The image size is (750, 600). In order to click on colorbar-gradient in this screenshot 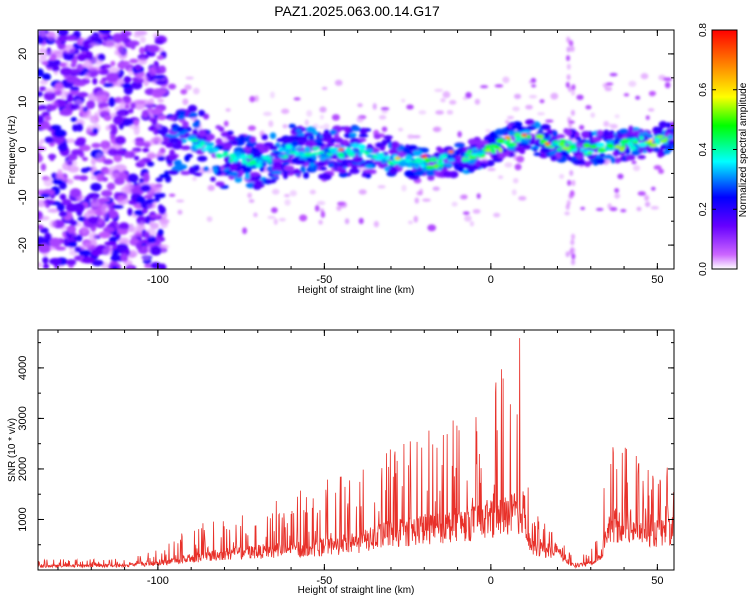, I will do `click(724, 149)`.